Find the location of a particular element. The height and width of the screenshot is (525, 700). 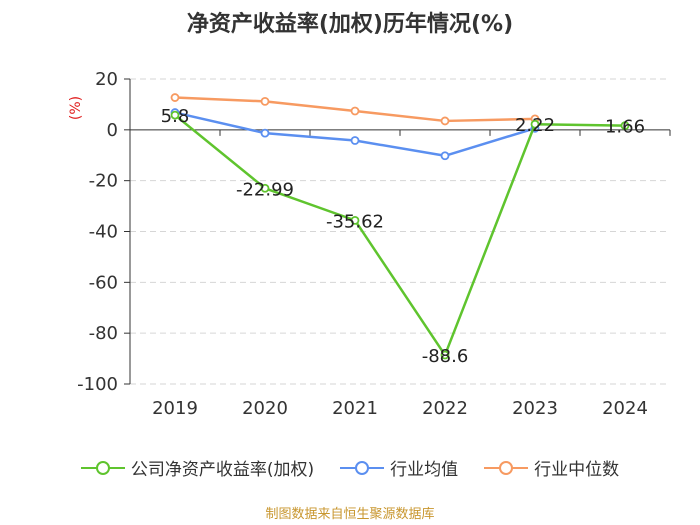

legend-item-industry-mean: 行业均值 is located at coordinates (399, 467).